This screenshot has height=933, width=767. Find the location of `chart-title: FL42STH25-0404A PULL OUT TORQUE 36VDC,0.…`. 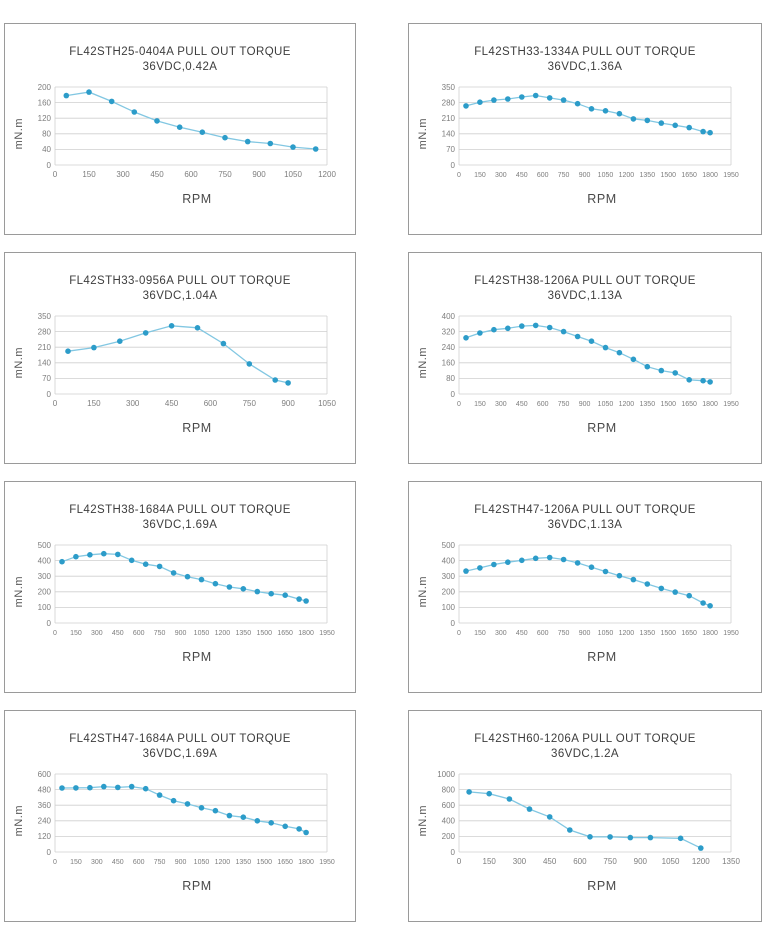

chart-title: FL42STH25-0404A PULL OUT TORQUE 36VDC,0.… is located at coordinates (180, 60).